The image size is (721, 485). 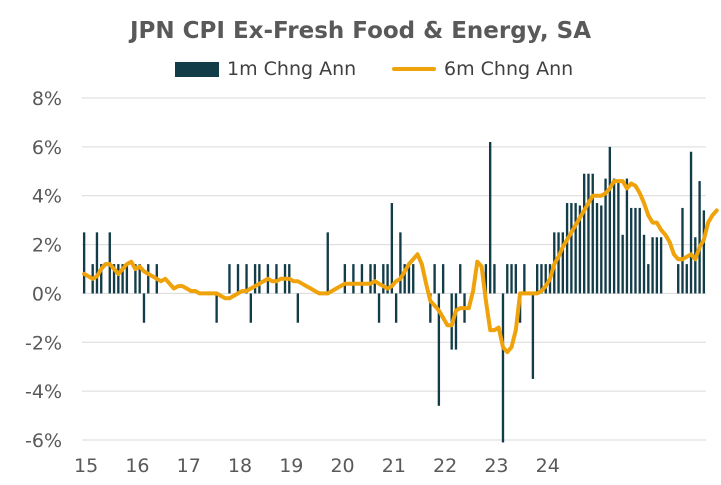 What do you see at coordinates (43, 270) in the screenshot?
I see `y-tick-labels: 8% 6% 4% 2% 0% -2% -4% -6%` at bounding box center [43, 270].